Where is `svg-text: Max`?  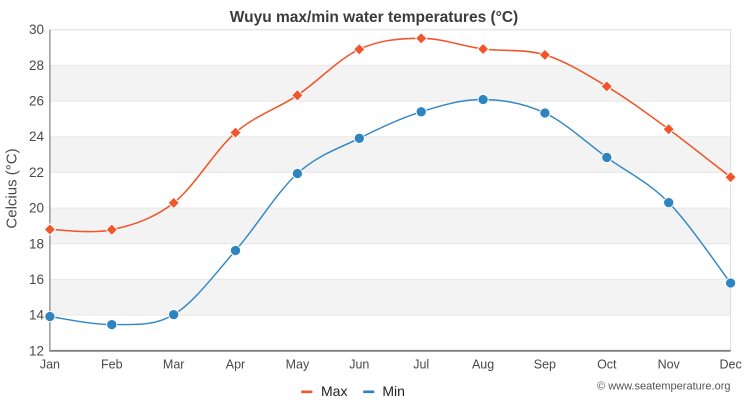 svg-text: Max is located at coordinates (334, 391).